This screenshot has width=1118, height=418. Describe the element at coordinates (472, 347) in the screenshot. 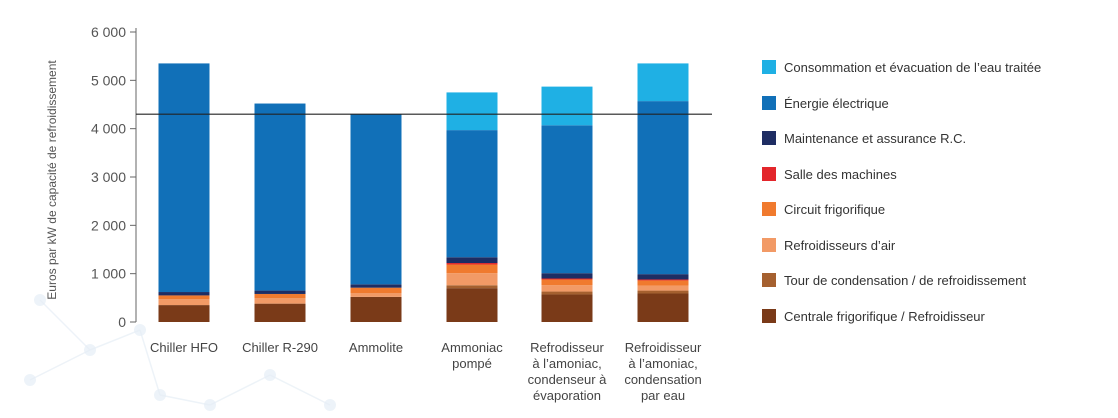

I see `x-category-label-line: Ammoniac` at that location.